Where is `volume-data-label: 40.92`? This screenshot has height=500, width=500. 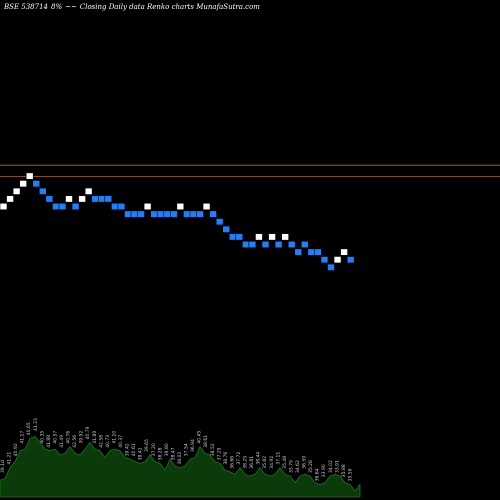 volume-data-label: 40.92 is located at coordinates (16, 449).